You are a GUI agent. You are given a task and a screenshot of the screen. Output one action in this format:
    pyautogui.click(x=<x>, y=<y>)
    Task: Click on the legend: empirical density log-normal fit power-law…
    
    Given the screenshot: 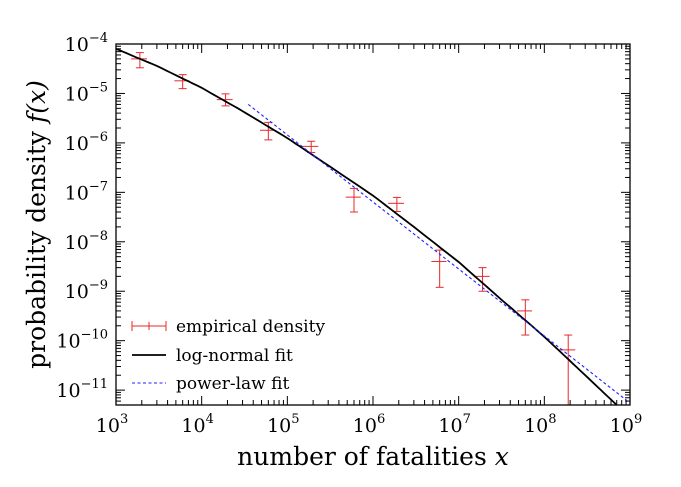 What is the action you would take?
    pyautogui.click(x=228, y=355)
    